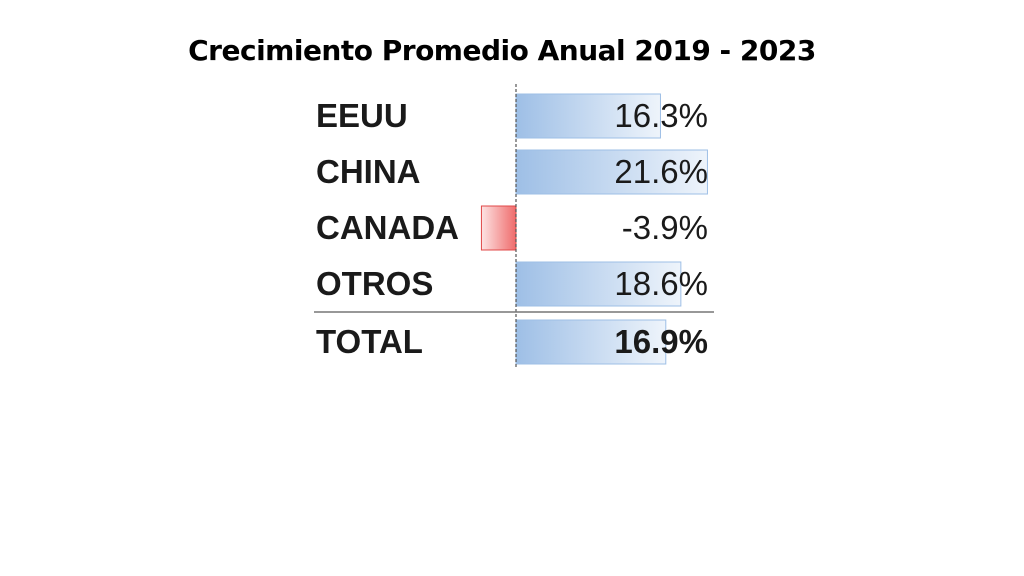 This screenshot has width=1024, height=576. Describe the element at coordinates (387, 227) in the screenshot. I see `category-label-canada: CANADA` at that location.